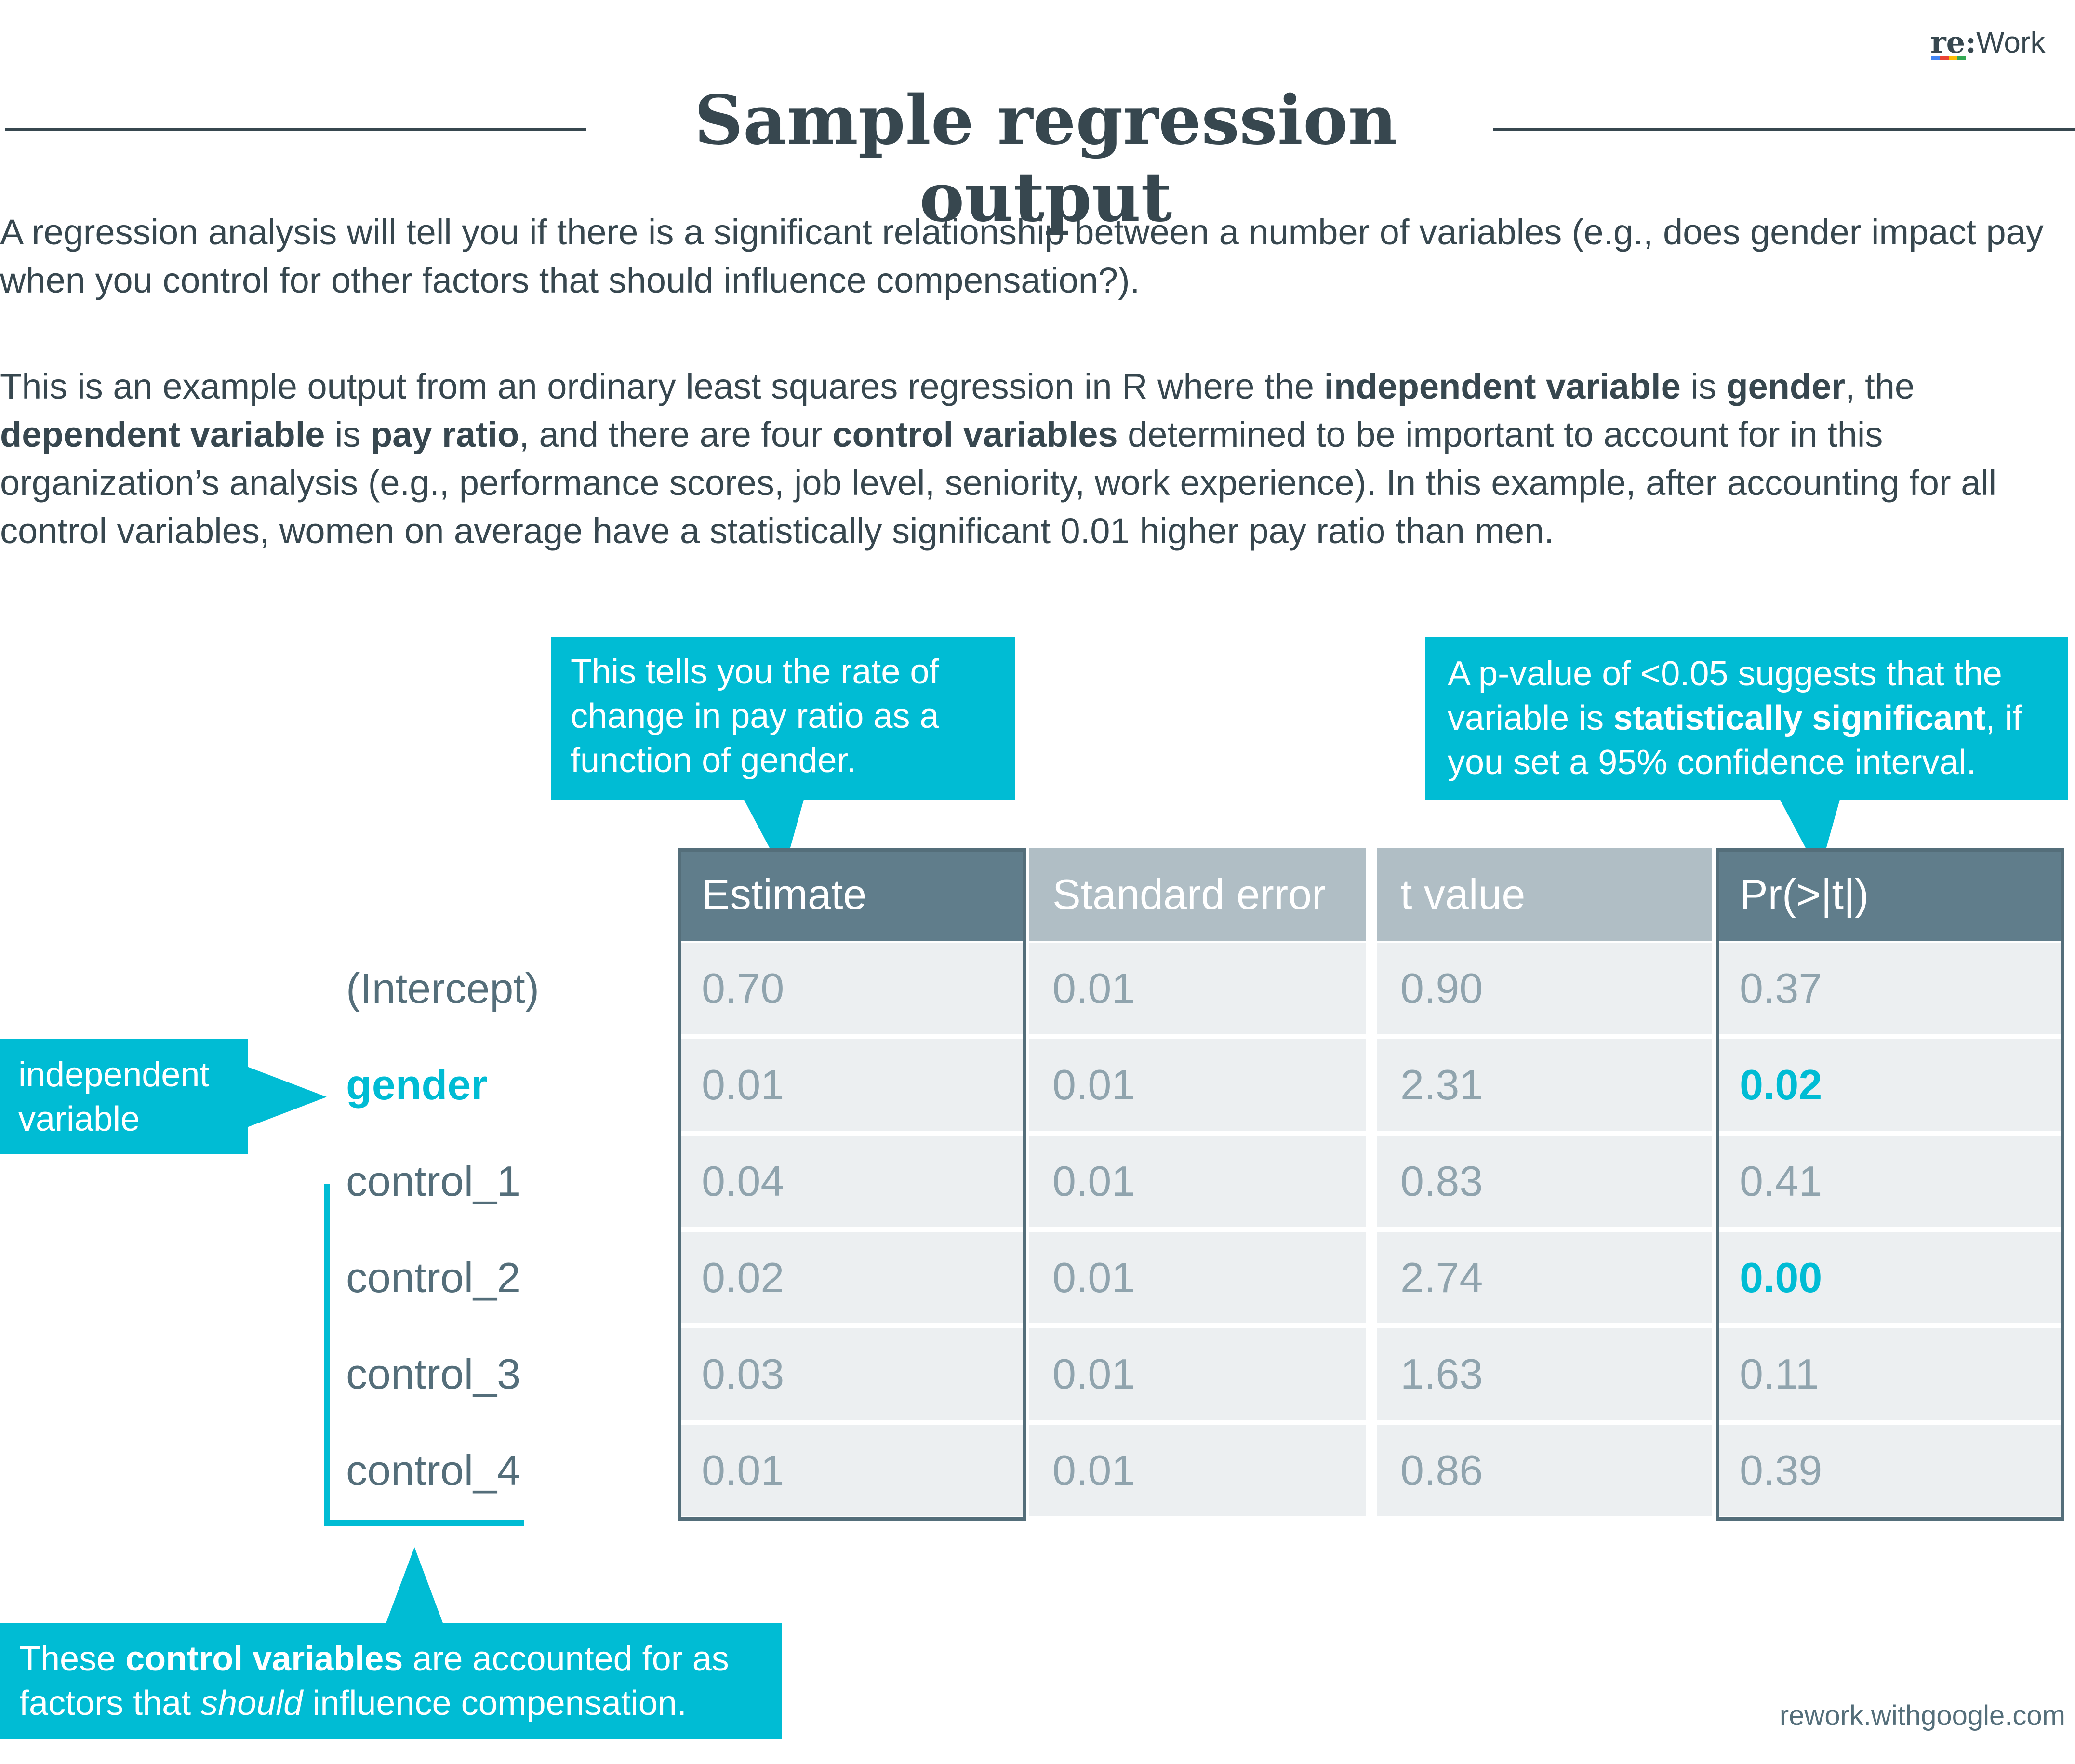 The height and width of the screenshot is (1764, 2075). What do you see at coordinates (1889, 1470) in the screenshot?
I see `cell-p-value: 0.39` at bounding box center [1889, 1470].